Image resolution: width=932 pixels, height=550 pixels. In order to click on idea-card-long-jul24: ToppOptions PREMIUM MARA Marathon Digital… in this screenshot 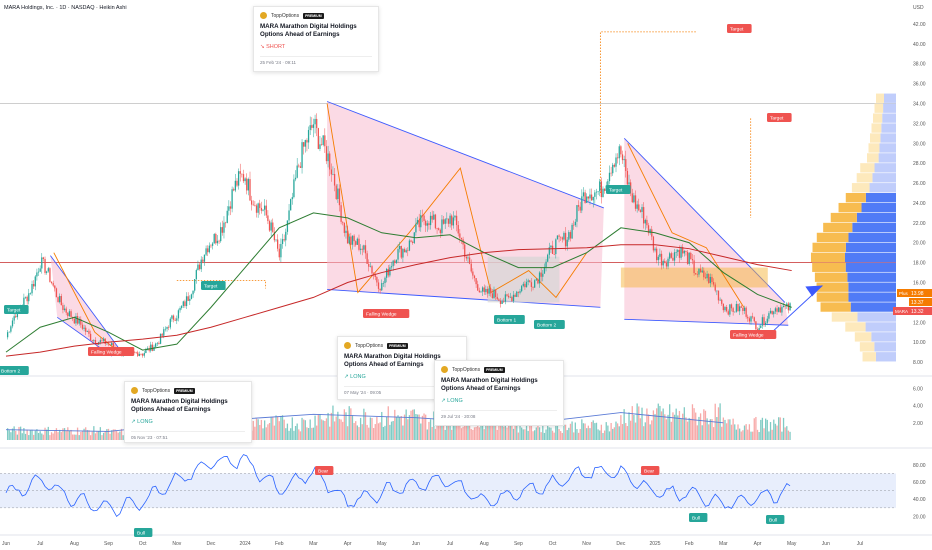, I will do `click(499, 393)`.